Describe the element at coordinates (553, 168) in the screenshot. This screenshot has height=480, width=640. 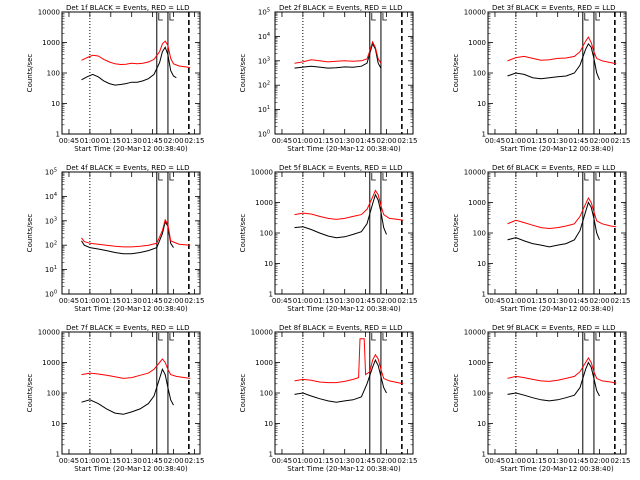
I see `panel-title: Det 6f BLACK = Events, RED = LLD` at that location.